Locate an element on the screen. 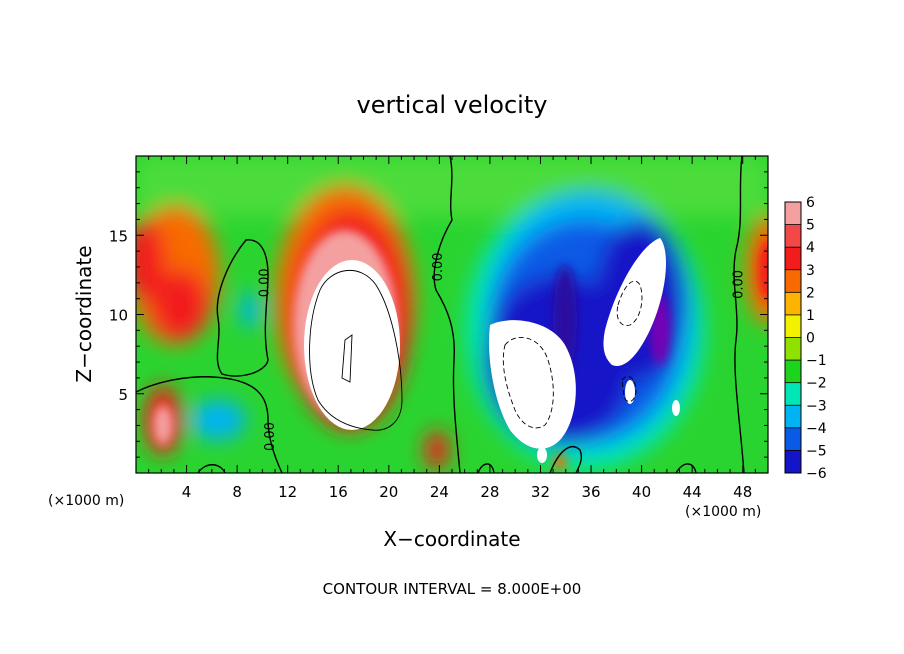 Image resolution: width=904 pixels, height=654 pixels. colorbar-label: −6 is located at coordinates (816, 474).